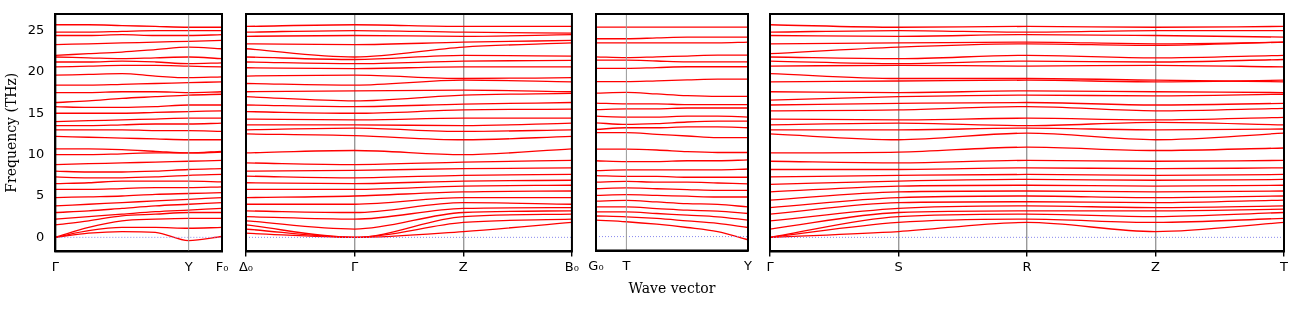 The width and height of the screenshot is (1302, 310). Describe the element at coordinates (1027, 266) in the screenshot. I see `x-tick-label: R` at that location.